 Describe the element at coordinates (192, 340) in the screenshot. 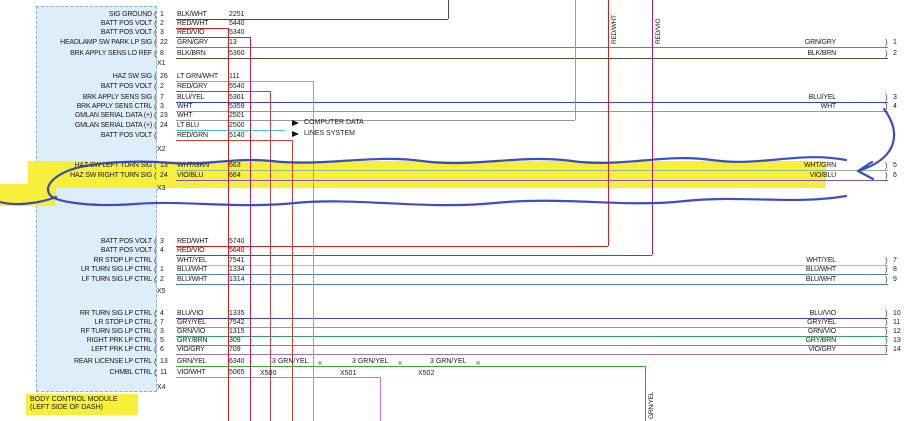

I see `wire-color-label: GRY/BRN` at that location.